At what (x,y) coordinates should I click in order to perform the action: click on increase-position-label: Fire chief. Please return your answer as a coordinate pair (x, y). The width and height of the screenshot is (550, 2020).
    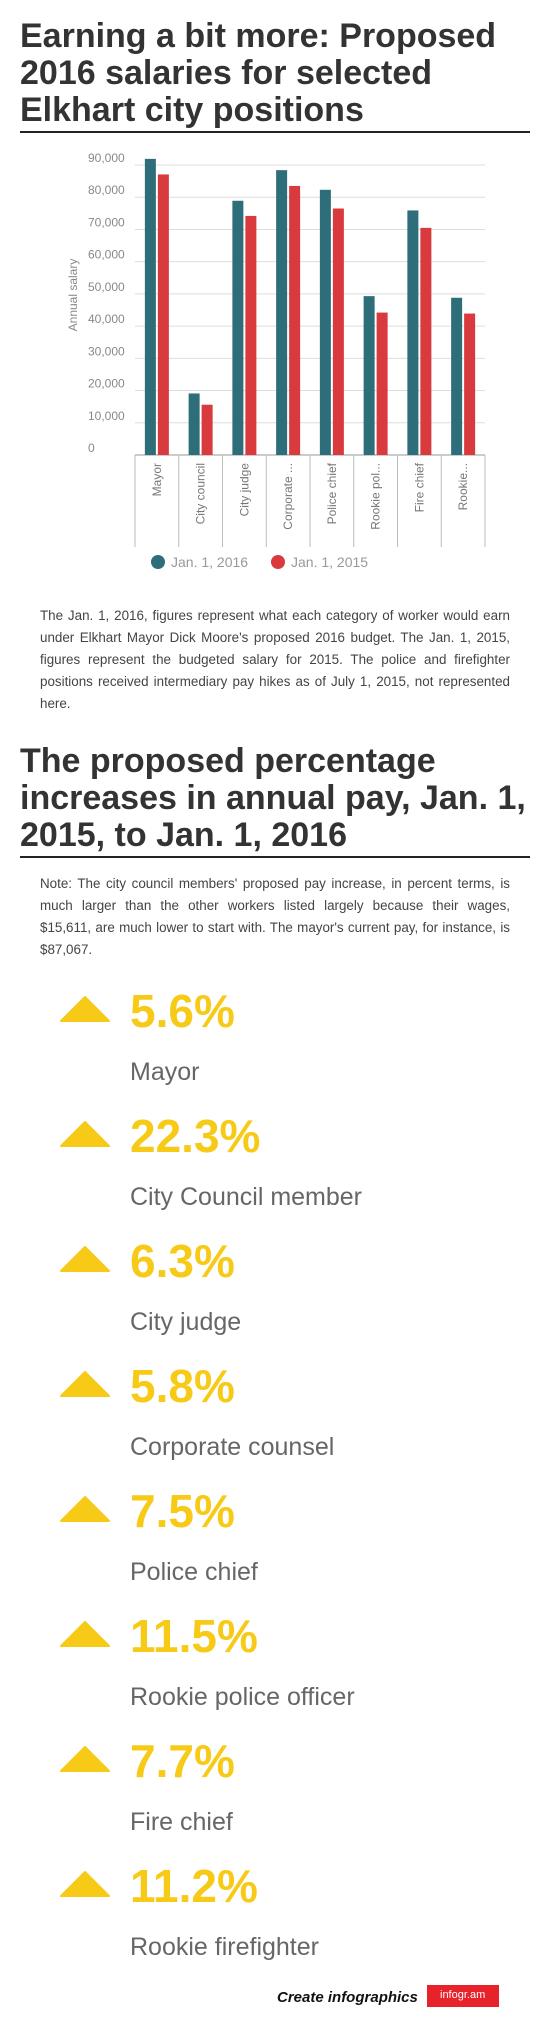
    Looking at the image, I should click on (181, 1822).